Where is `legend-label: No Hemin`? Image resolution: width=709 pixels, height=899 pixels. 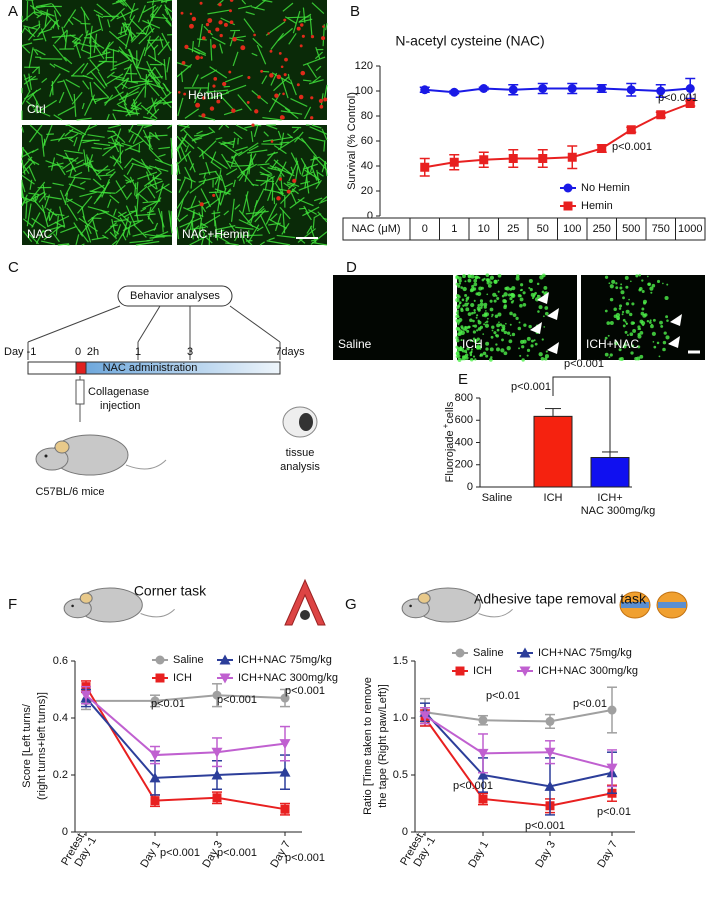 legend-label: No Hemin is located at coordinates (605, 188).